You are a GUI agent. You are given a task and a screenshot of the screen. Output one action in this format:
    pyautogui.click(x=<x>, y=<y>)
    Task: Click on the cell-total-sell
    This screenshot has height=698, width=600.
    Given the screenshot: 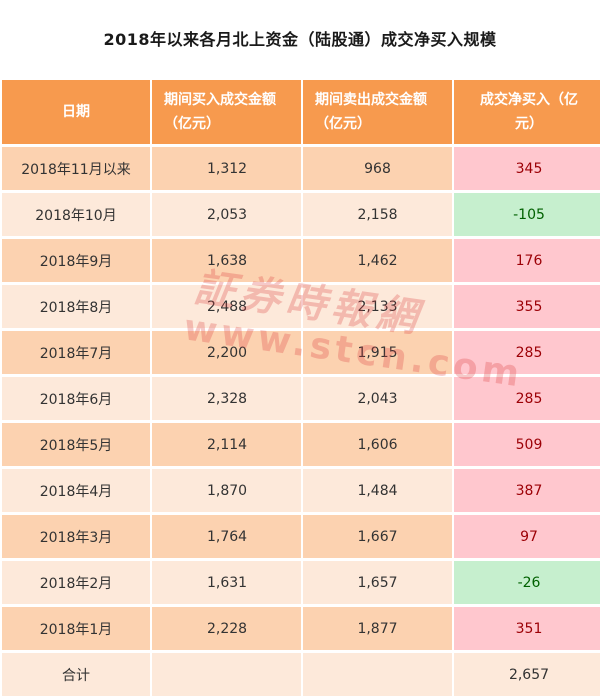 What is the action you would take?
    pyautogui.click(x=377, y=674)
    